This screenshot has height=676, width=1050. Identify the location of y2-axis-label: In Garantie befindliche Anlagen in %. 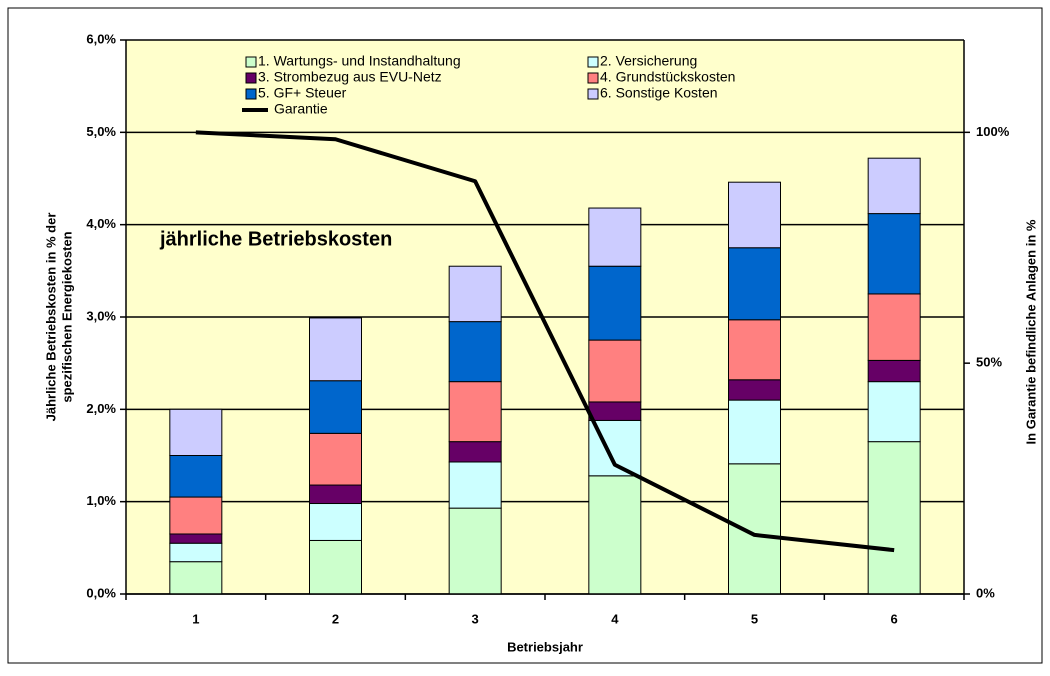
(1030, 331).